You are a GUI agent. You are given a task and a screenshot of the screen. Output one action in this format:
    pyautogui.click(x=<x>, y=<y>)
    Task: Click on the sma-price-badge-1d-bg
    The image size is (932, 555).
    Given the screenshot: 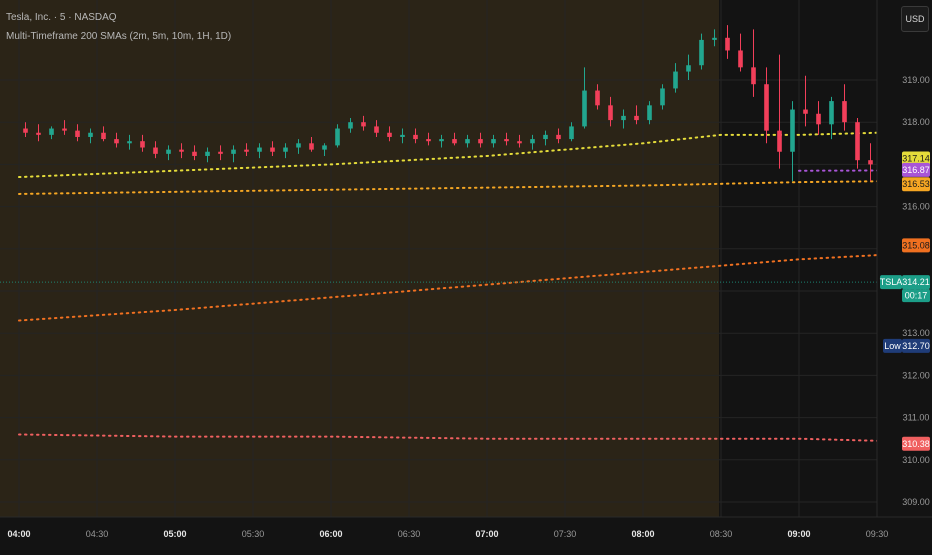 What is the action you would take?
    pyautogui.click(x=916, y=443)
    